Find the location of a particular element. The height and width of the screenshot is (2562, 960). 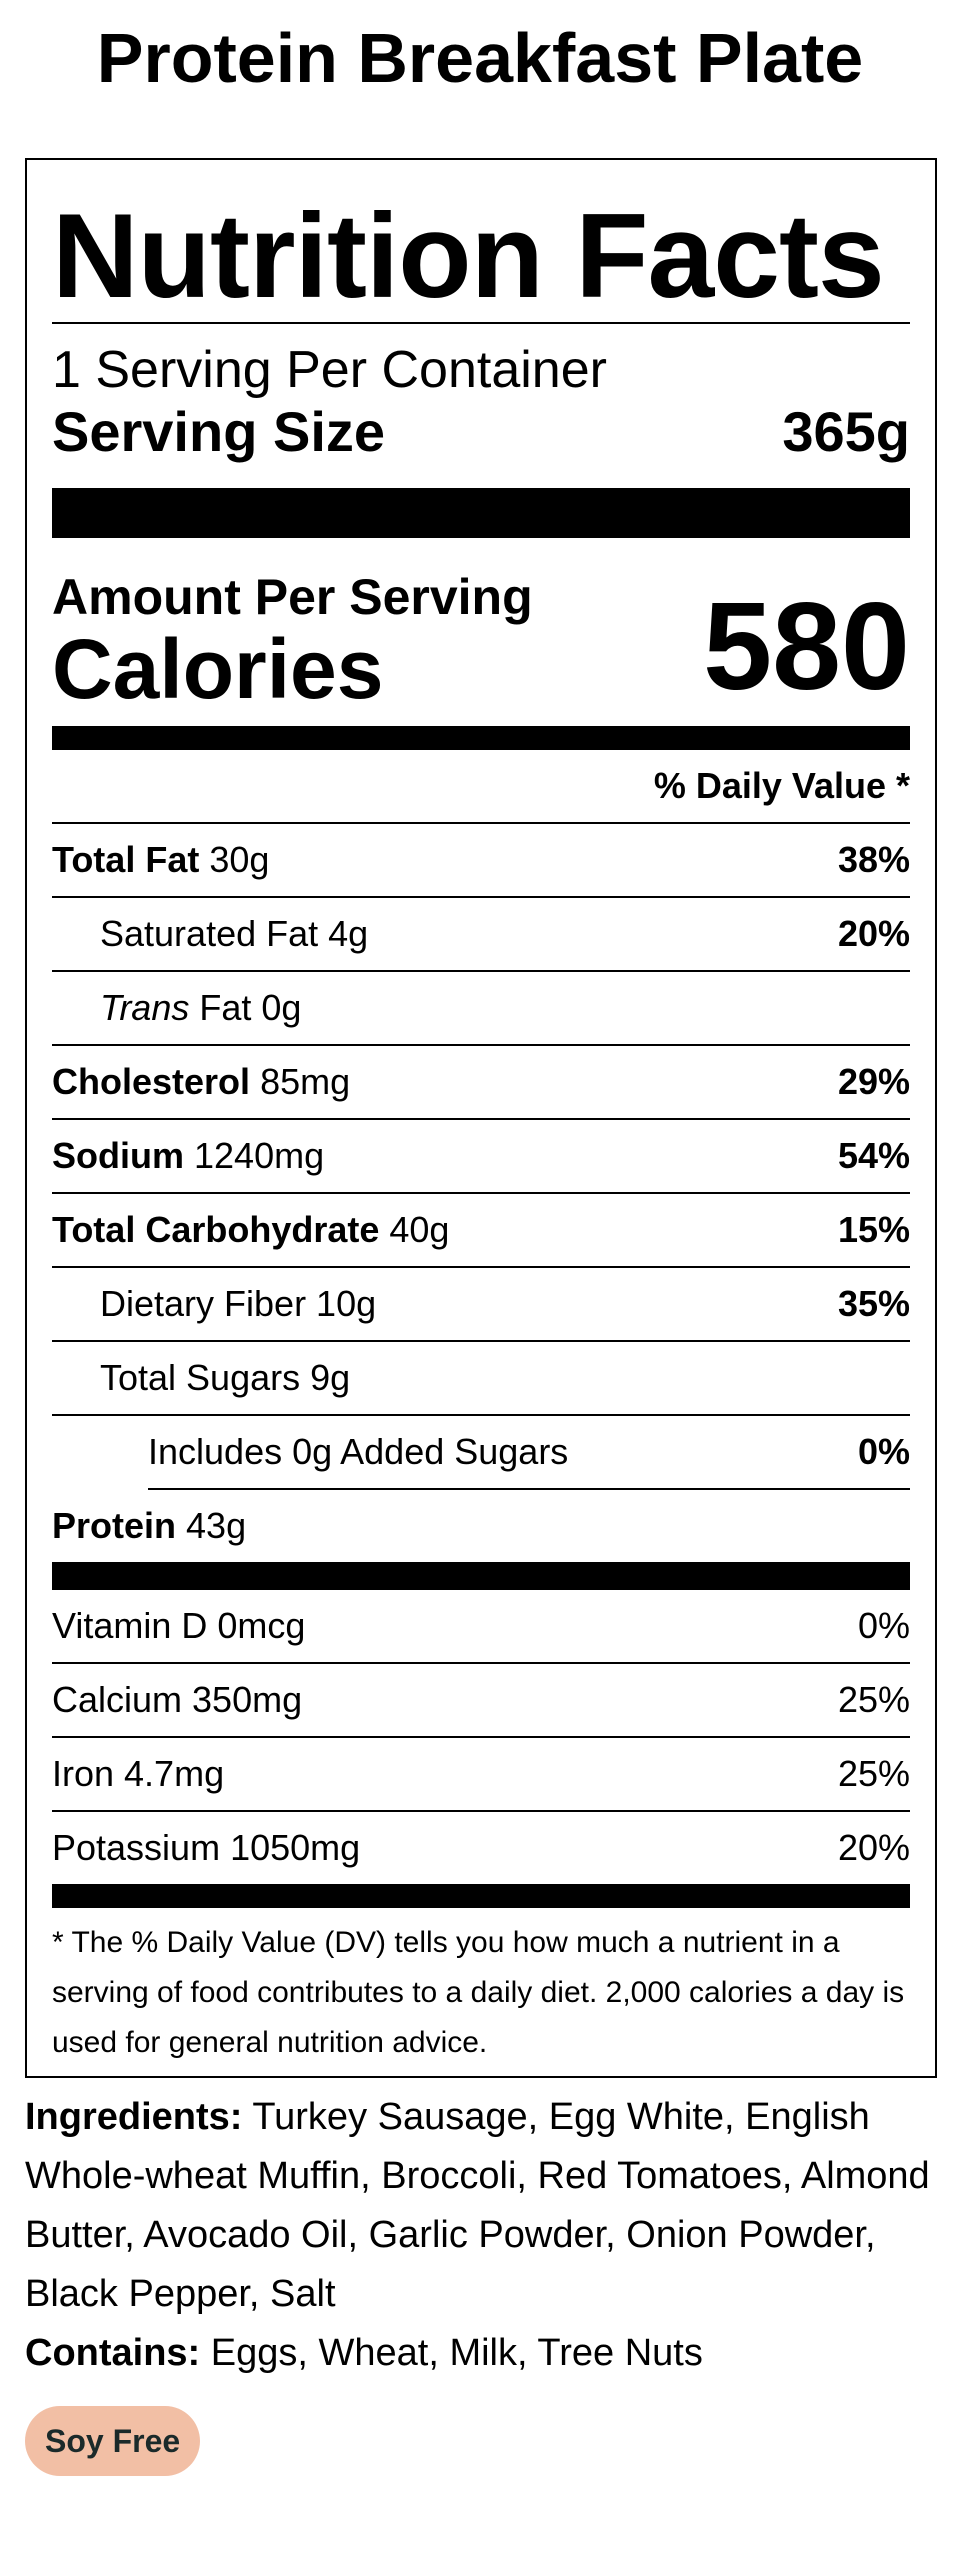

trans-italic: Trans is located at coordinates (145, 1007).